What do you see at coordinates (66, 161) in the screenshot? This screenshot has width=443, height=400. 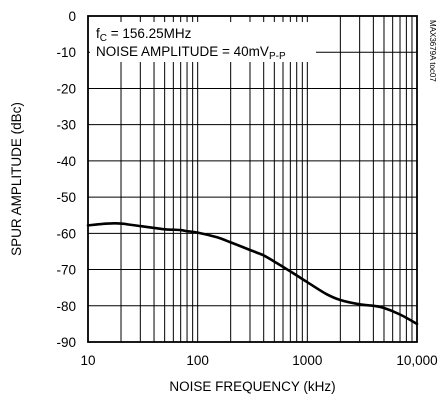 I see `y-tick-label: -40` at bounding box center [66, 161].